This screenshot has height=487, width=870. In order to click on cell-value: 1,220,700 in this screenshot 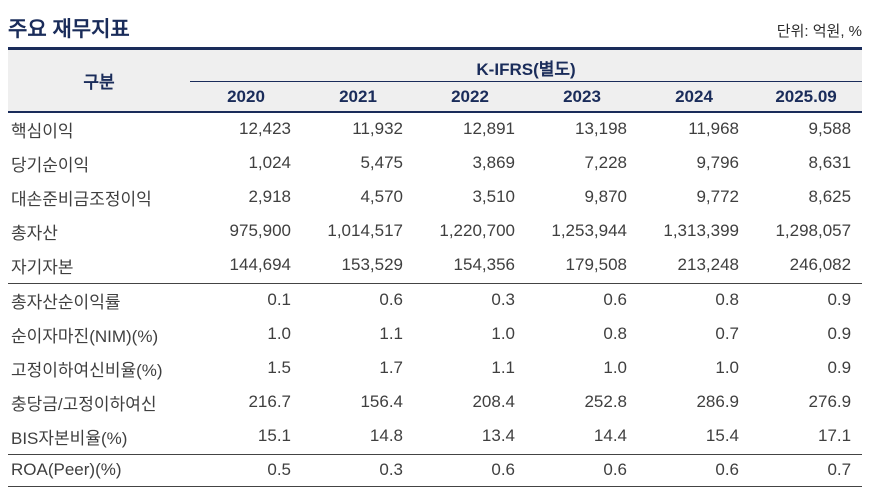, I will do `click(470, 231)`.